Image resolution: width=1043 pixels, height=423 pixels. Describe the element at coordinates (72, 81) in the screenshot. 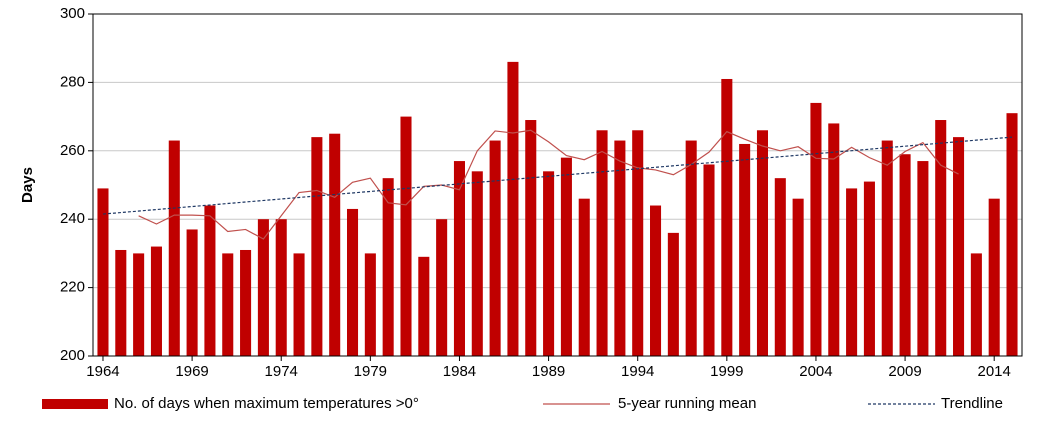

I see `y-tick-label: 280` at that location.